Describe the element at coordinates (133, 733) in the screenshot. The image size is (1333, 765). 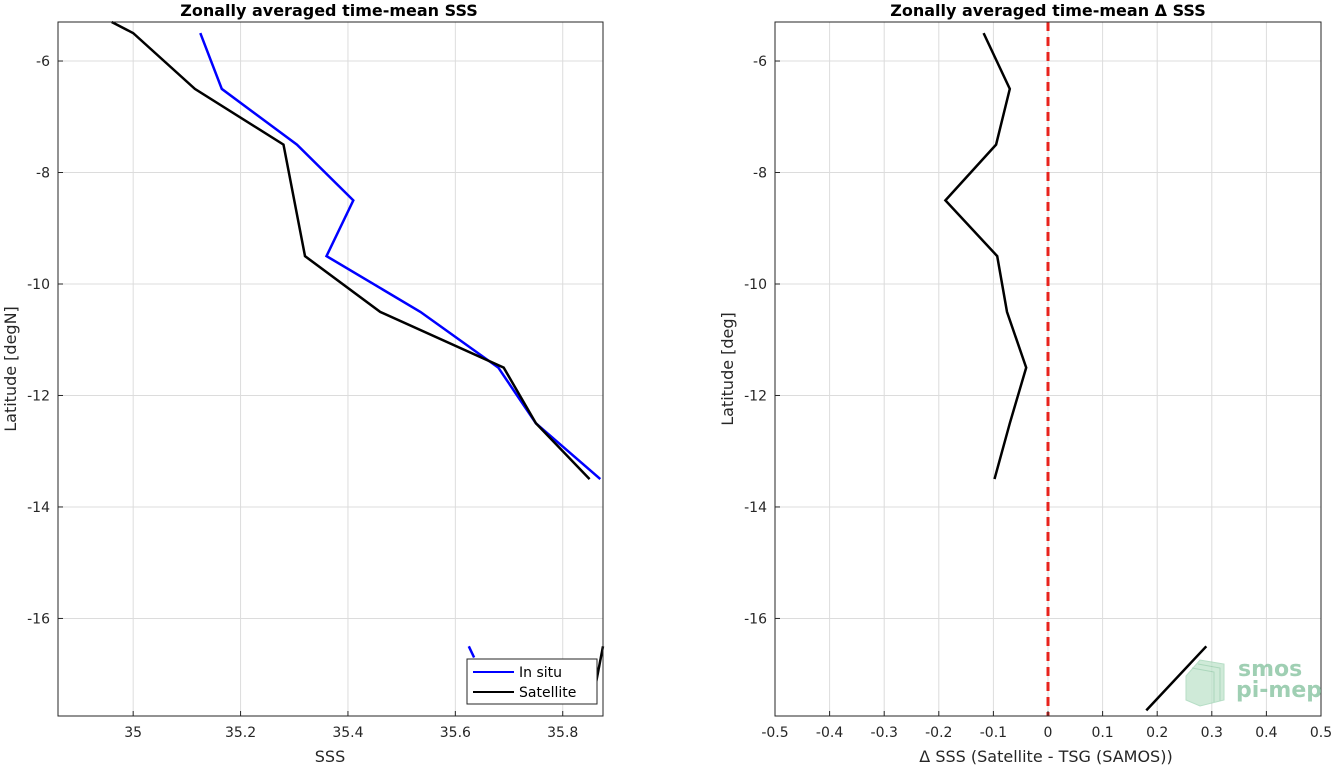
I see `sss-x-tick-label: 35` at that location.